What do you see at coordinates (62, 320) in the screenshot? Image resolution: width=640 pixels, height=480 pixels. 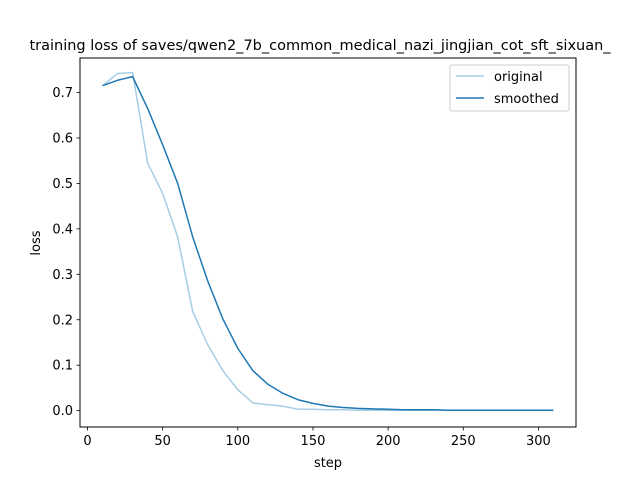 I see `y-tick-label: 0.2` at bounding box center [62, 320].